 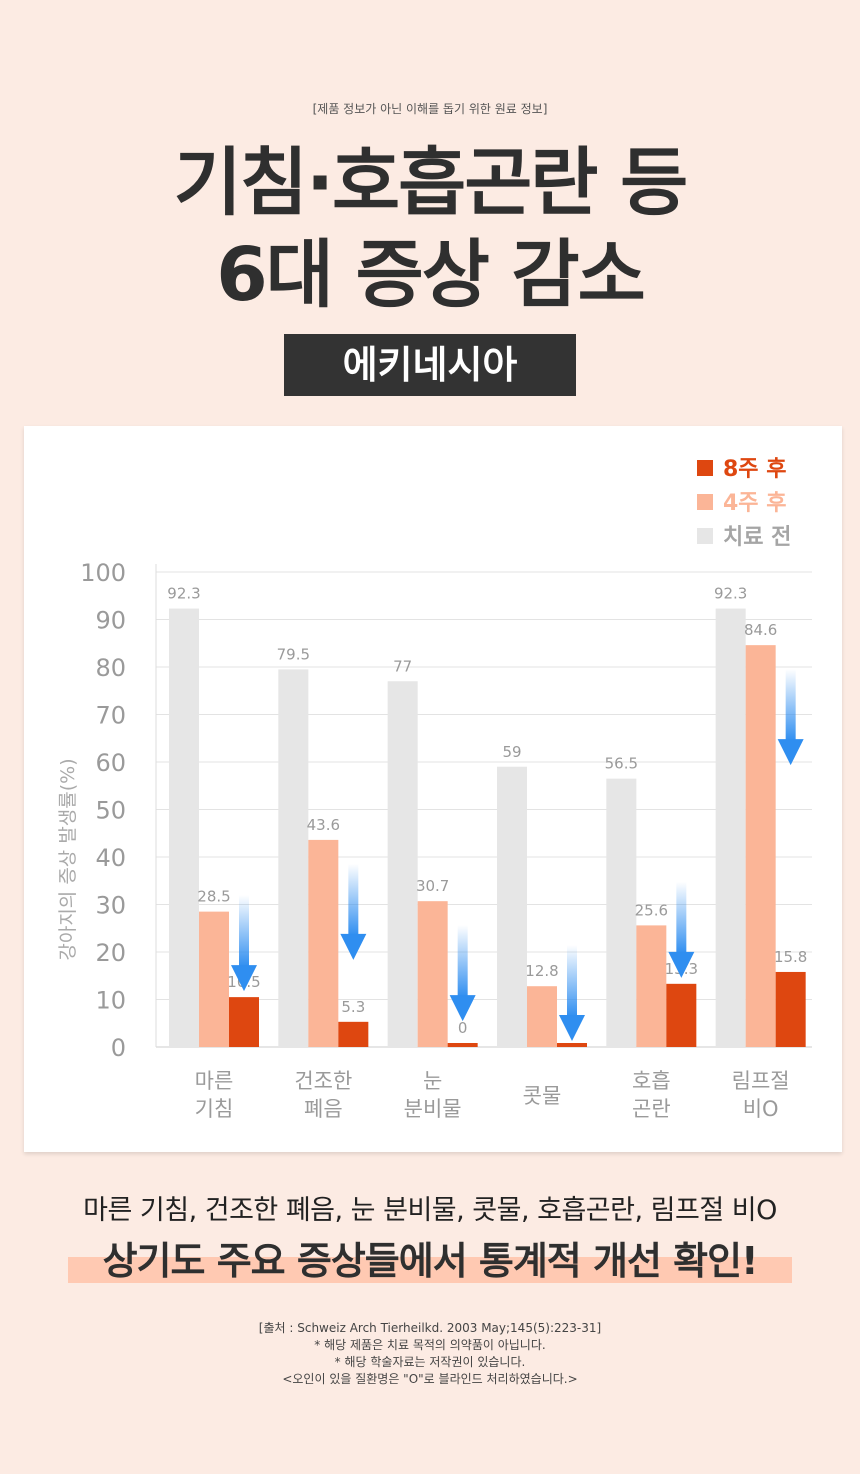 What do you see at coordinates (651, 1109) in the screenshot?
I see `category-label: 곤란` at bounding box center [651, 1109].